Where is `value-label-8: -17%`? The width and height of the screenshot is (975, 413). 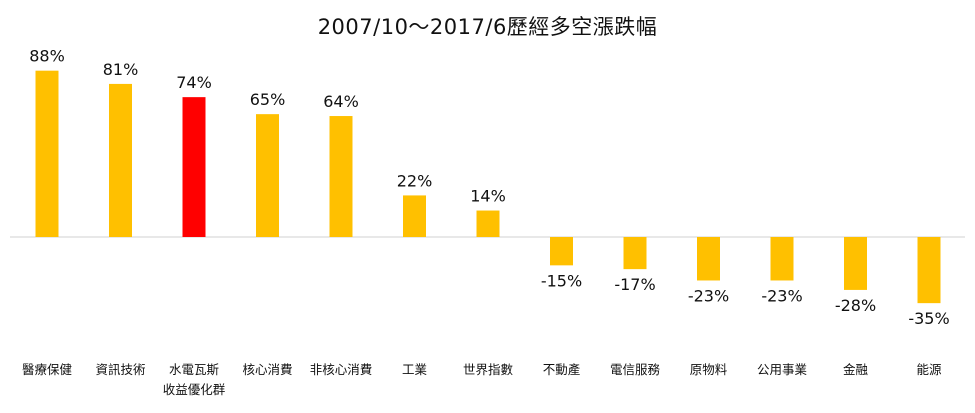
value-label-8: -17% is located at coordinates (634, 284).